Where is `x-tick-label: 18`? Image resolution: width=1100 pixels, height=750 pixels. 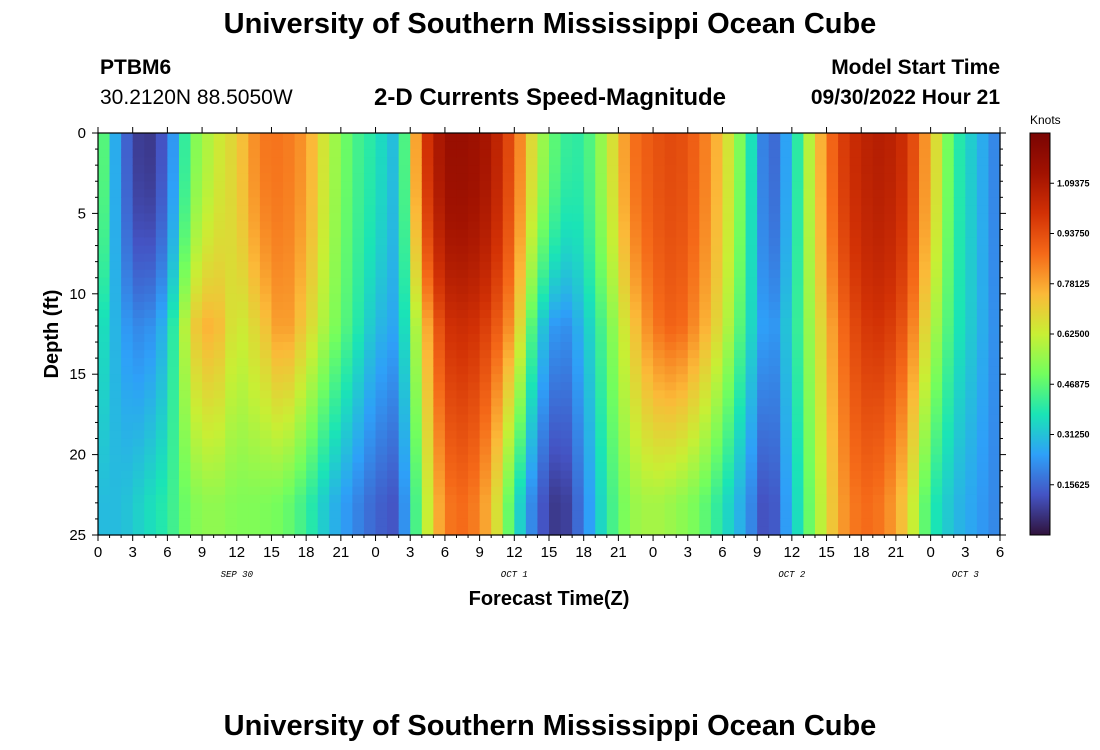
x-tick-label: 18 is located at coordinates (861, 552).